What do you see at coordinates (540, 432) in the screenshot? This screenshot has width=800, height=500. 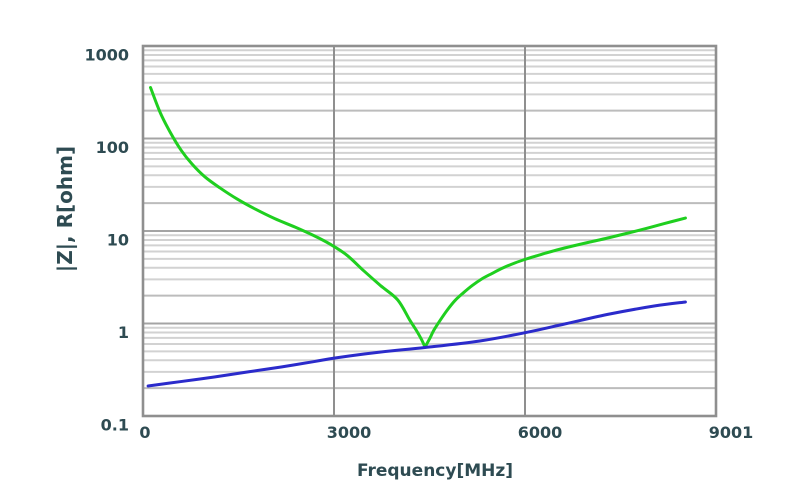 I see `x-tick-label: 6000` at bounding box center [540, 432].